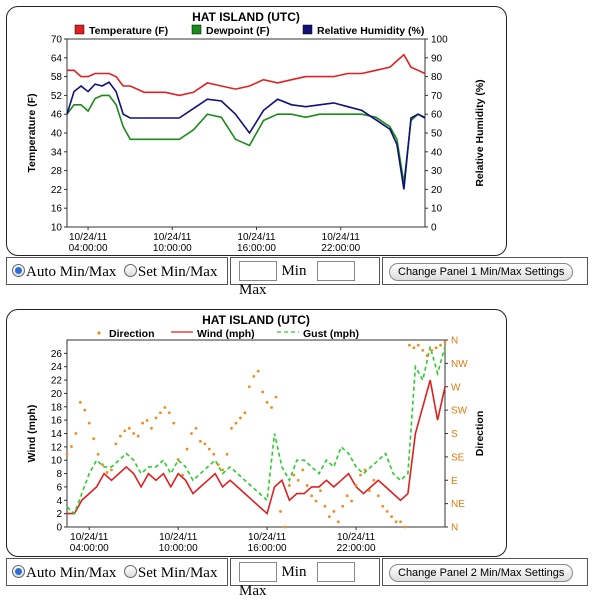  I want to click on change-panel-2-settings-button: Change Panel 2 Min/Max Settings, so click(481, 573).